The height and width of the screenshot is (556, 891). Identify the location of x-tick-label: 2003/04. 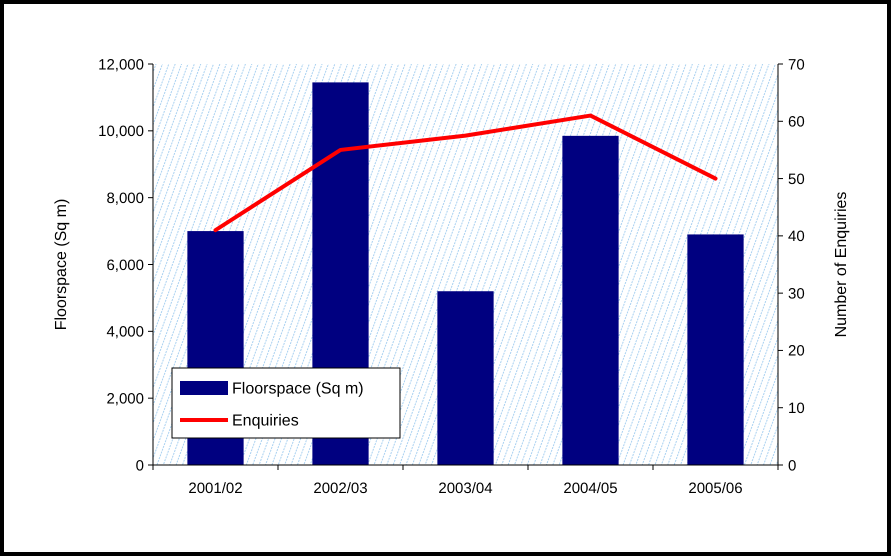
(465, 488).